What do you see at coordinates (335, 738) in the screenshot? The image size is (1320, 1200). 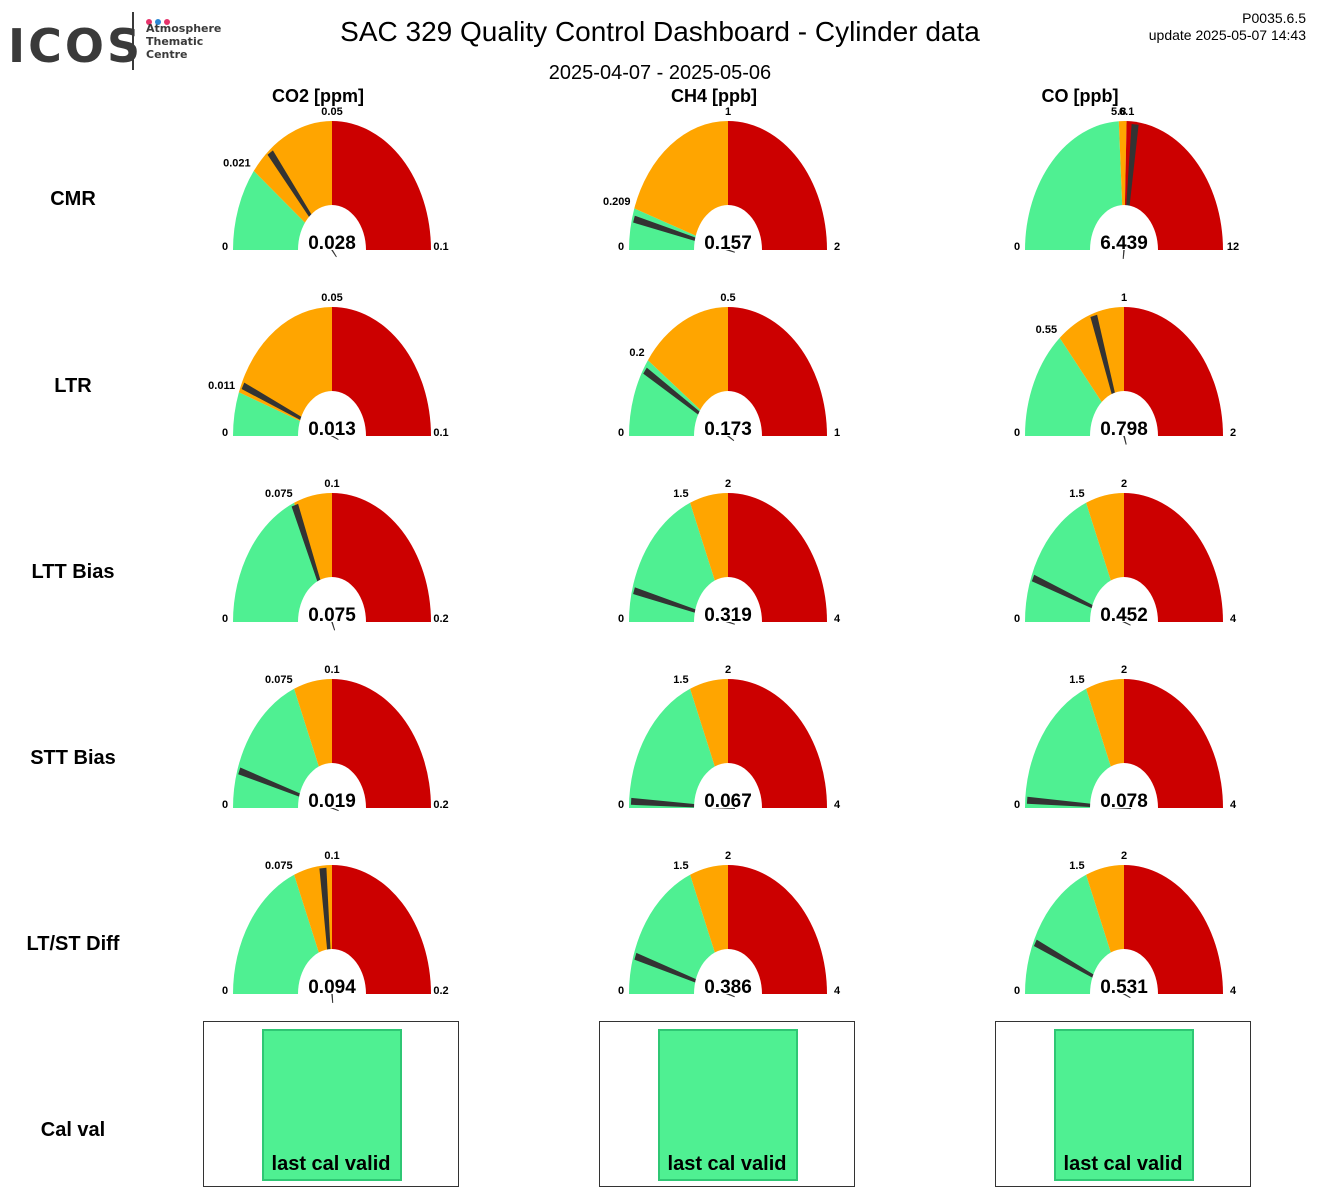 I see `gauge: 0.019 0 0.2 0.075 0.1` at bounding box center [335, 738].